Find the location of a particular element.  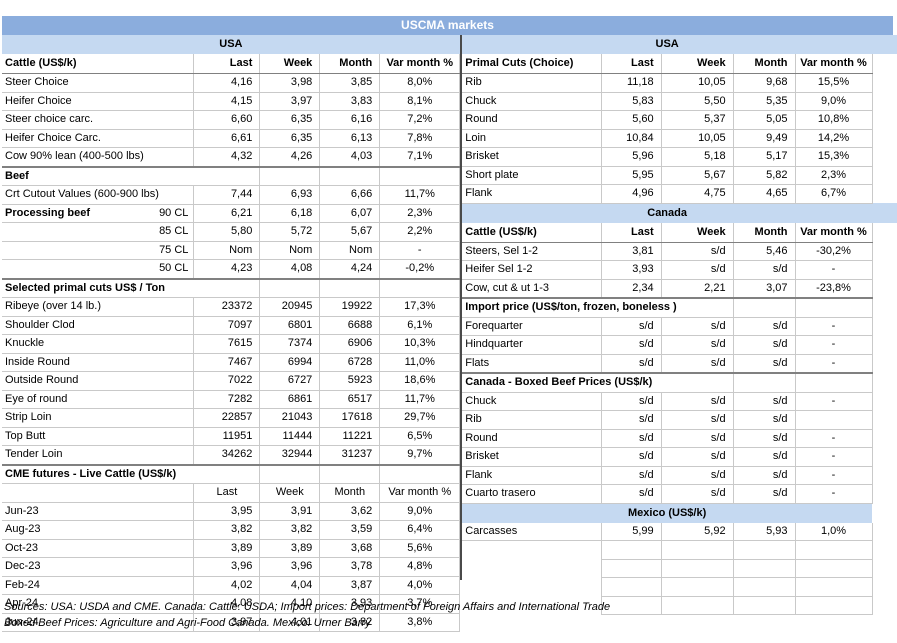

table-row: Rib 11,18 10,05 9,68 15,5% is located at coordinates (679, 83).